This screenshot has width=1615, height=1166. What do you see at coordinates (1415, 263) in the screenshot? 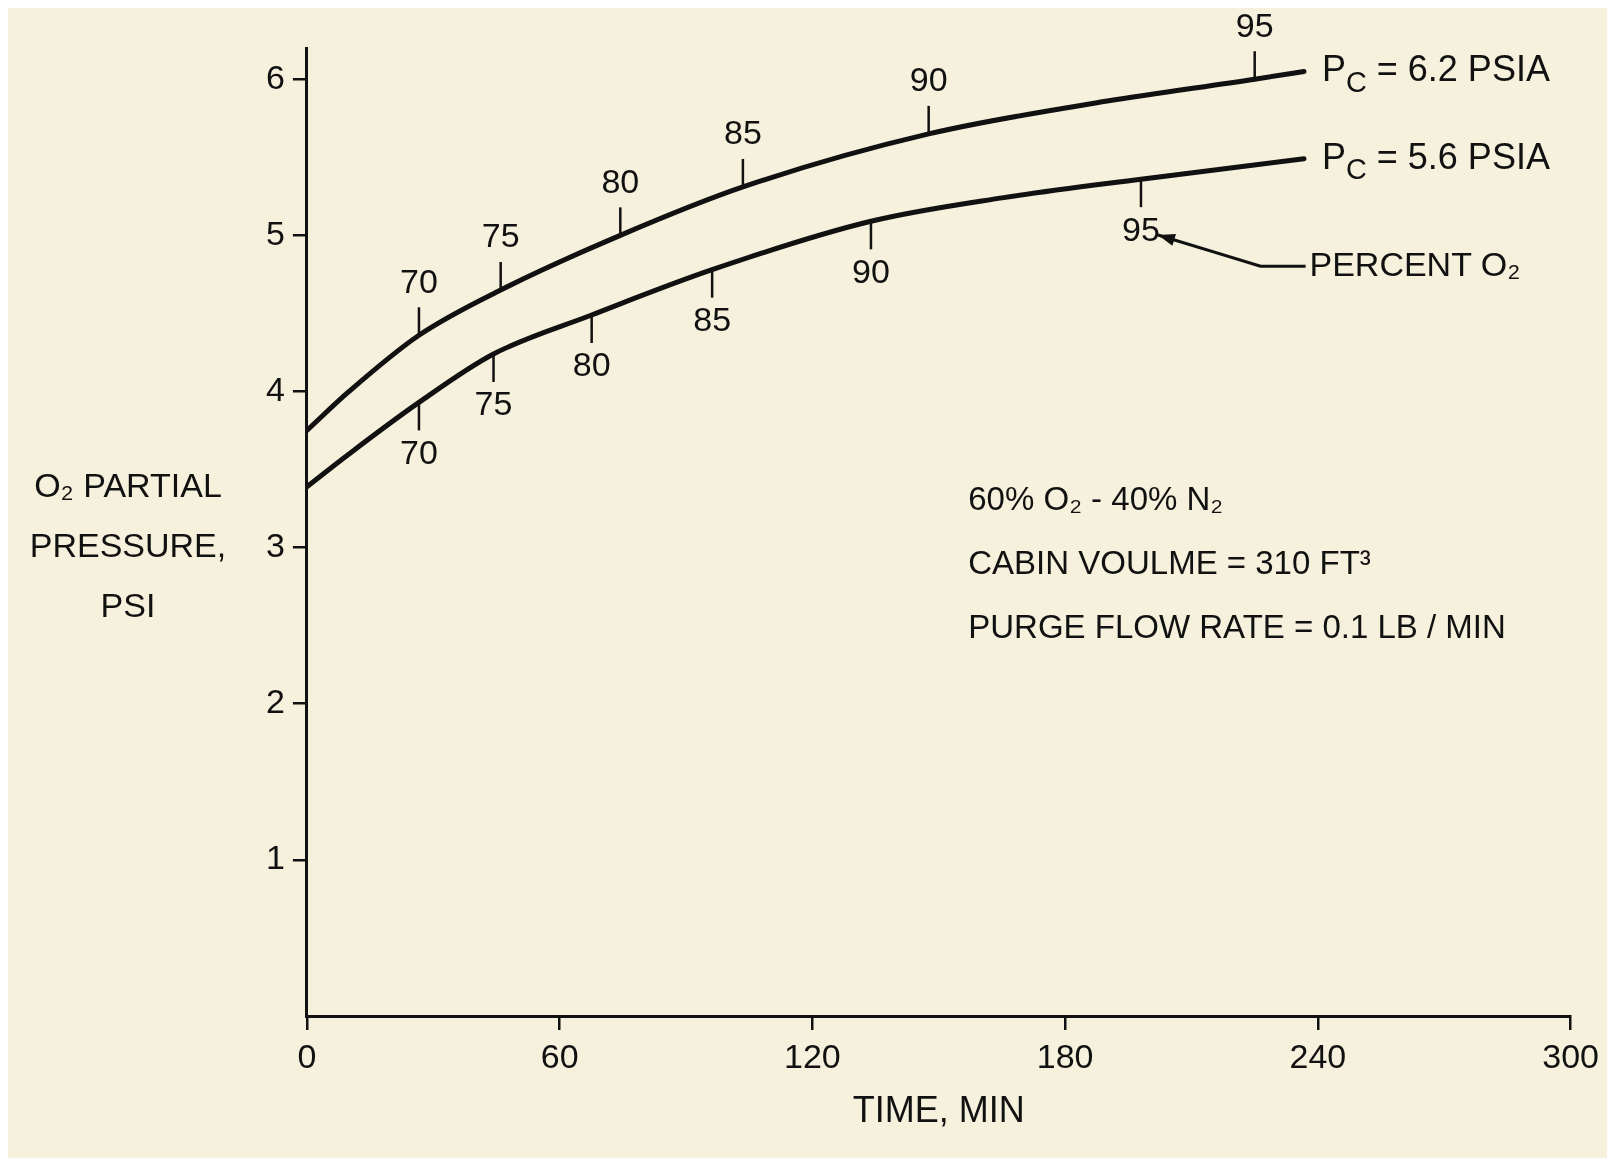
I see `annotation: PERCENT O₂` at bounding box center [1415, 263].